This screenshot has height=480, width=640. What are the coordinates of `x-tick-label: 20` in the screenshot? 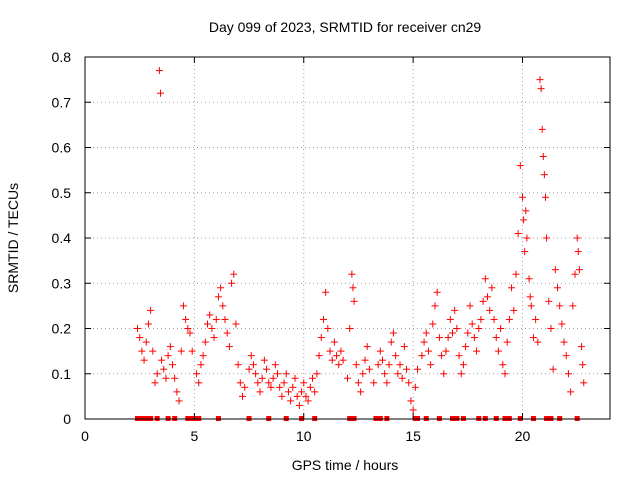 It's located at (523, 436).